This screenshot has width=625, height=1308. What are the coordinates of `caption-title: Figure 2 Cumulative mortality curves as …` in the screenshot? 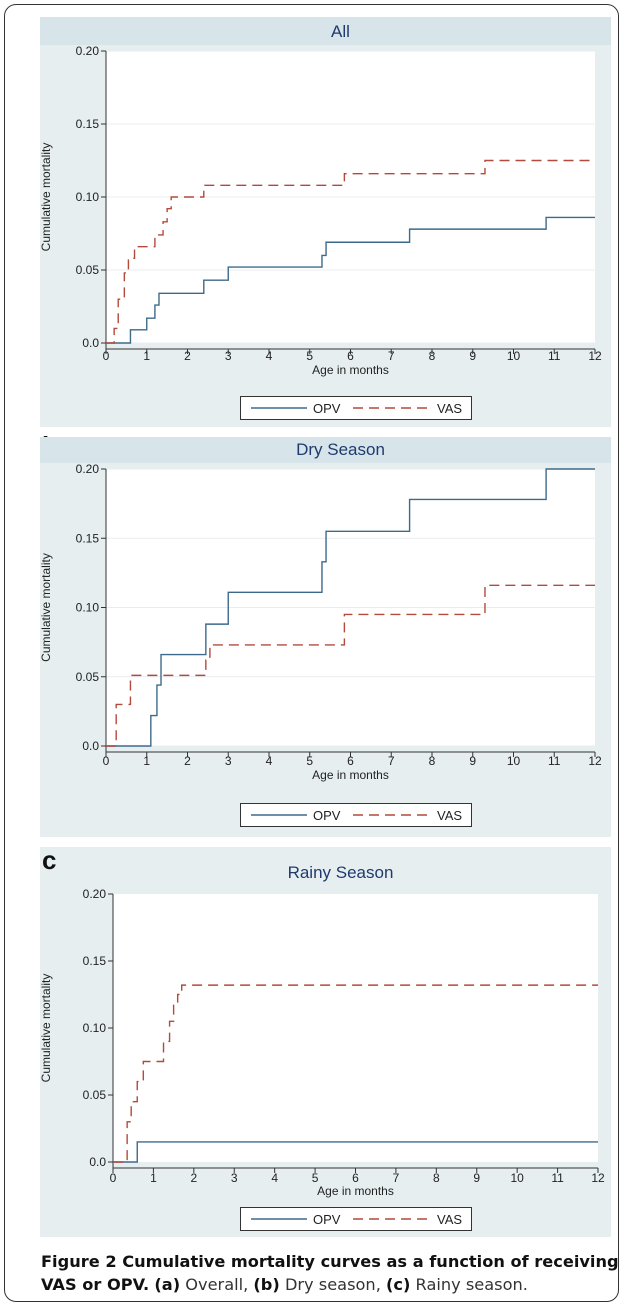 It's located at (330, 1273).